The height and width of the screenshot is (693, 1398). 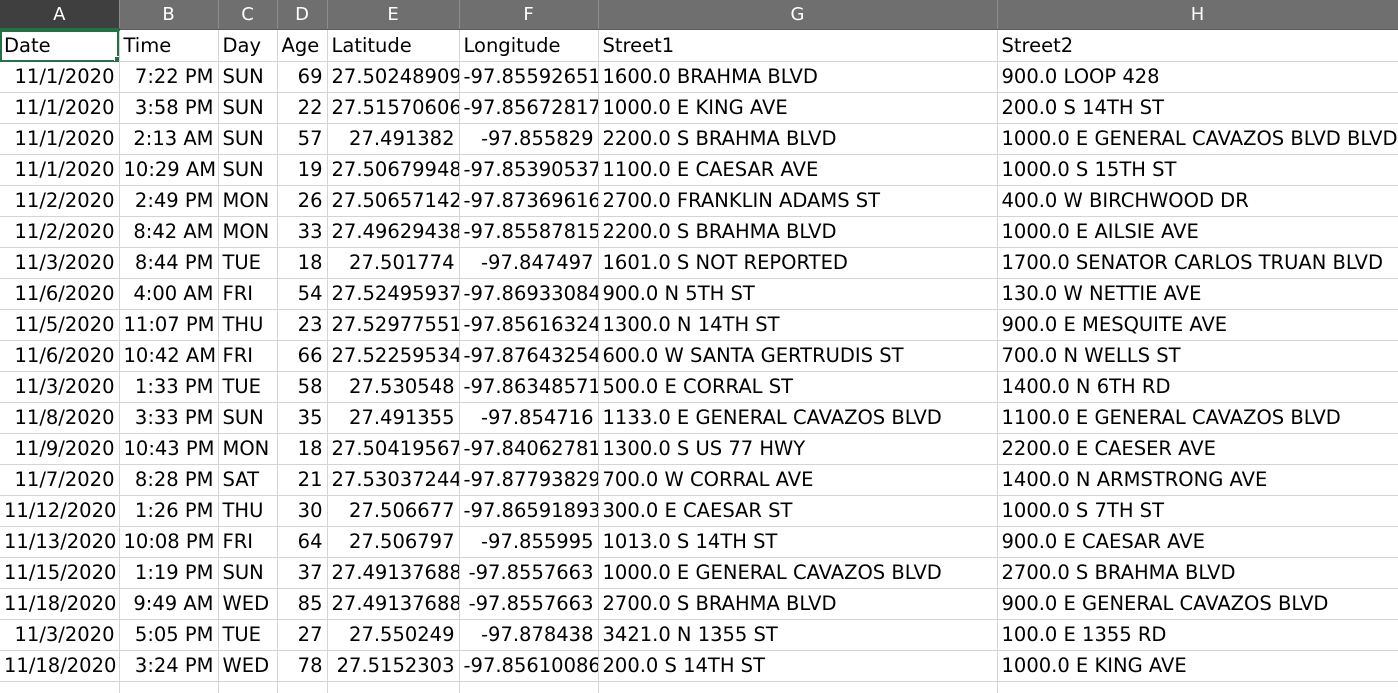 What do you see at coordinates (1197, 77) in the screenshot?
I see `cell-h2: 900.0 LOOP 428` at bounding box center [1197, 77].